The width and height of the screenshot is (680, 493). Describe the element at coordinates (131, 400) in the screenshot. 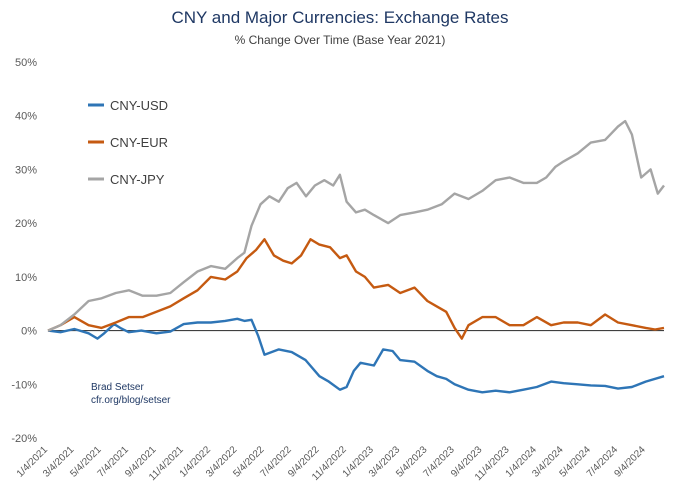

I see `annotation-line: cfr.org/blog/setser` at that location.